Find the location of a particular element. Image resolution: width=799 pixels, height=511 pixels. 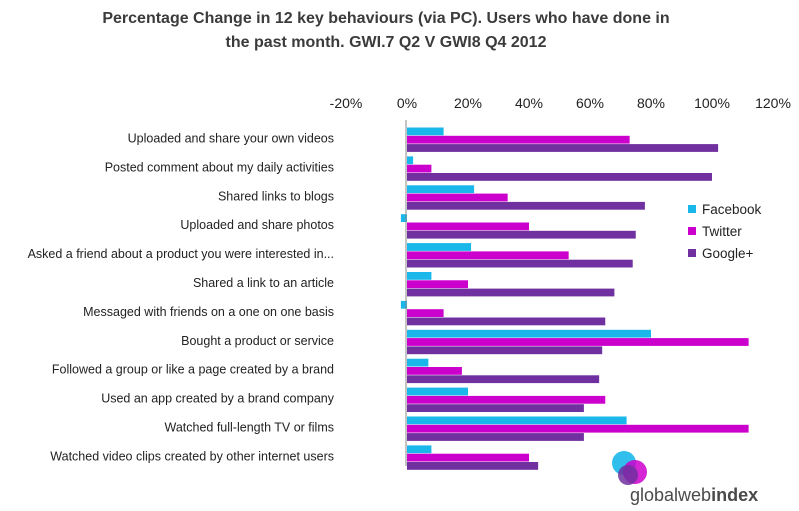

x-tick-label: -20% is located at coordinates (346, 103).